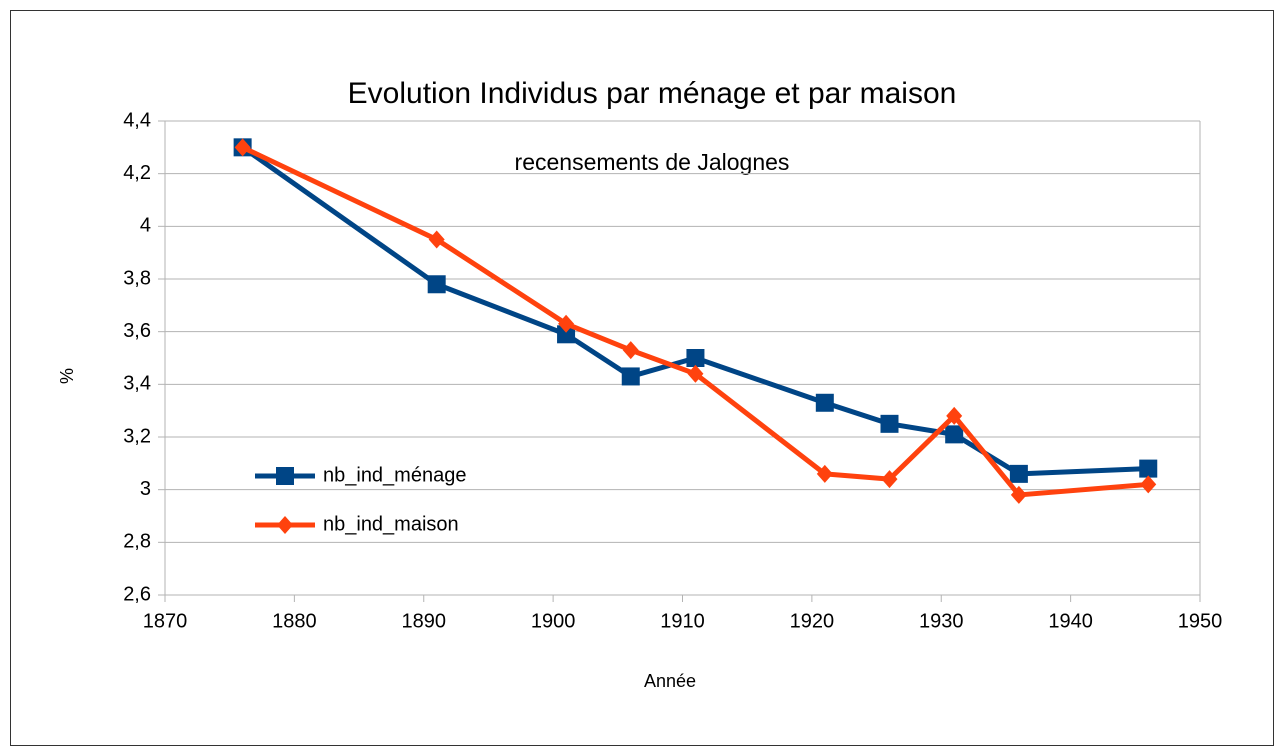  Describe the element at coordinates (1070, 621) in the screenshot. I see `x-tick-label: 1940` at that location.